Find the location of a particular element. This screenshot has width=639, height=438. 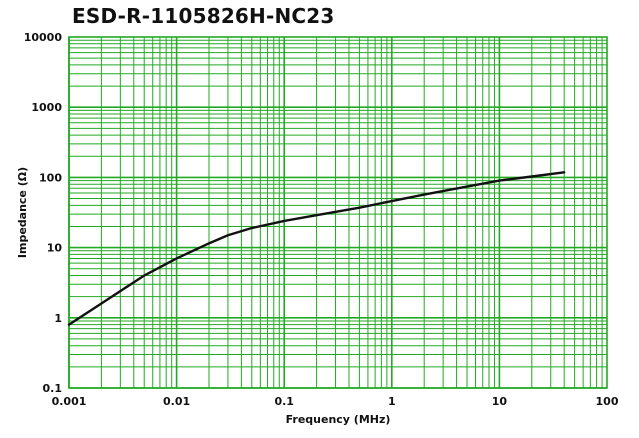

x-tick-label: 1 is located at coordinates (392, 401).